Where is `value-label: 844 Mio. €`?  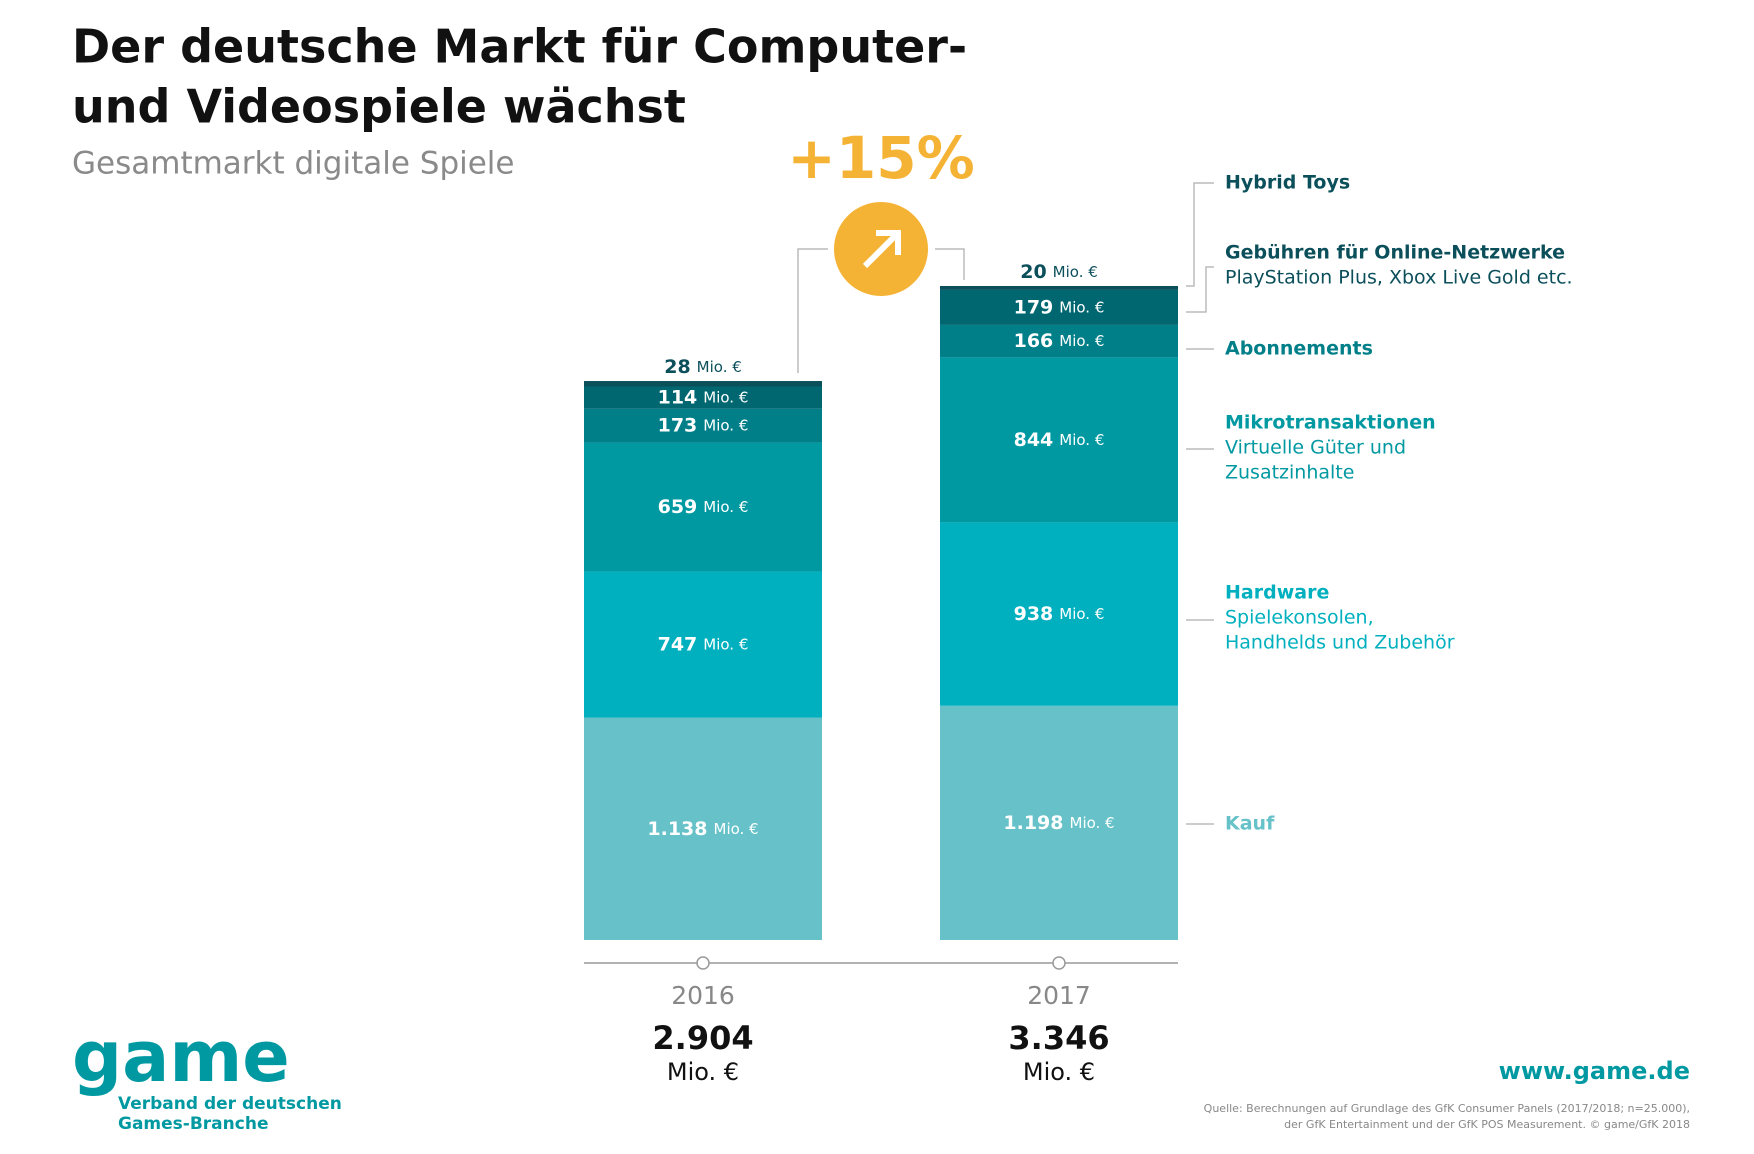 value-label: 844 Mio. € is located at coordinates (1059, 439).